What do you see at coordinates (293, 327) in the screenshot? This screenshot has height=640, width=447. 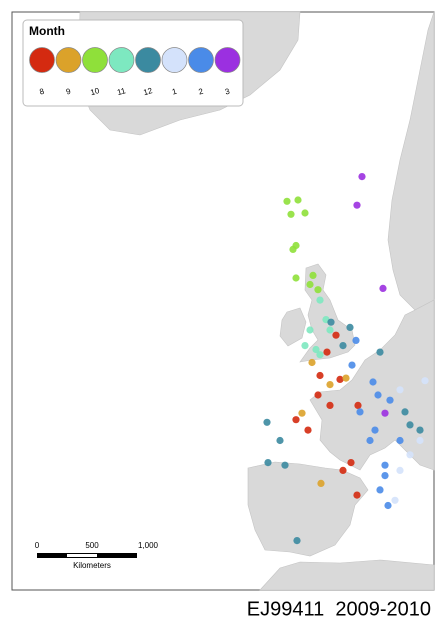 I see `ireland` at bounding box center [293, 327].